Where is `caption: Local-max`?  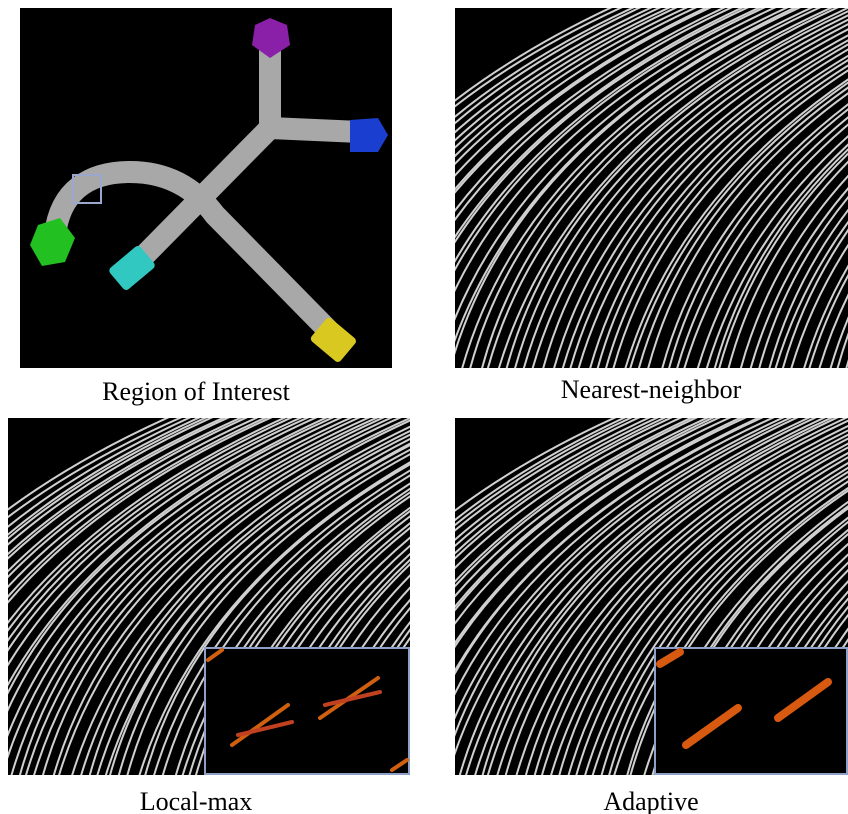 caption: Local-max is located at coordinates (196, 800).